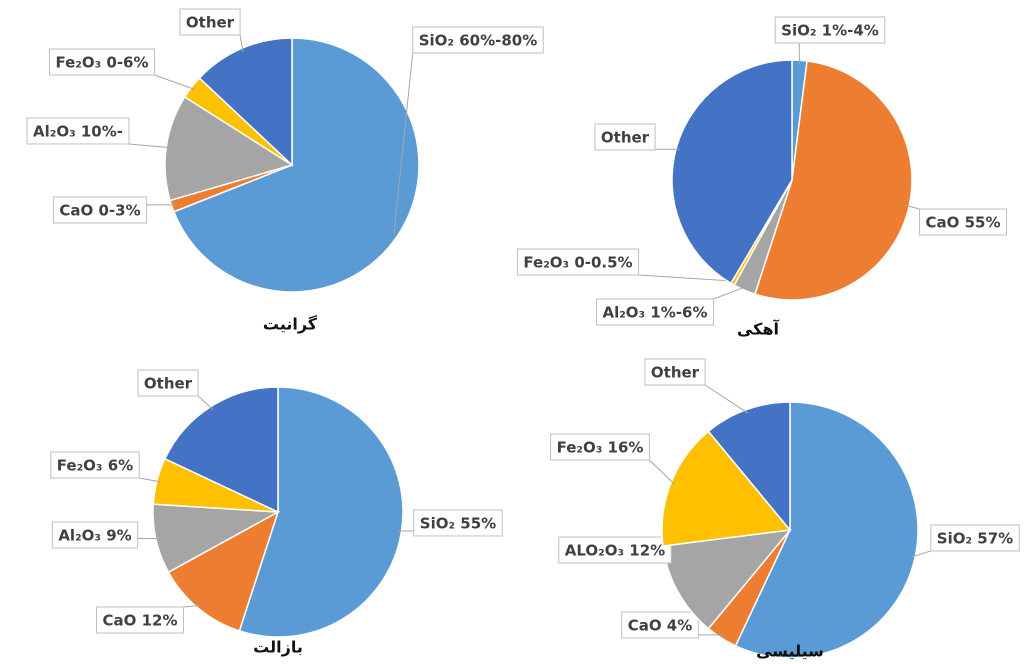 Image resolution: width=1035 pixels, height=664 pixels. I want to click on data-label: Fe₂O₃ 0-6%, so click(101, 63).